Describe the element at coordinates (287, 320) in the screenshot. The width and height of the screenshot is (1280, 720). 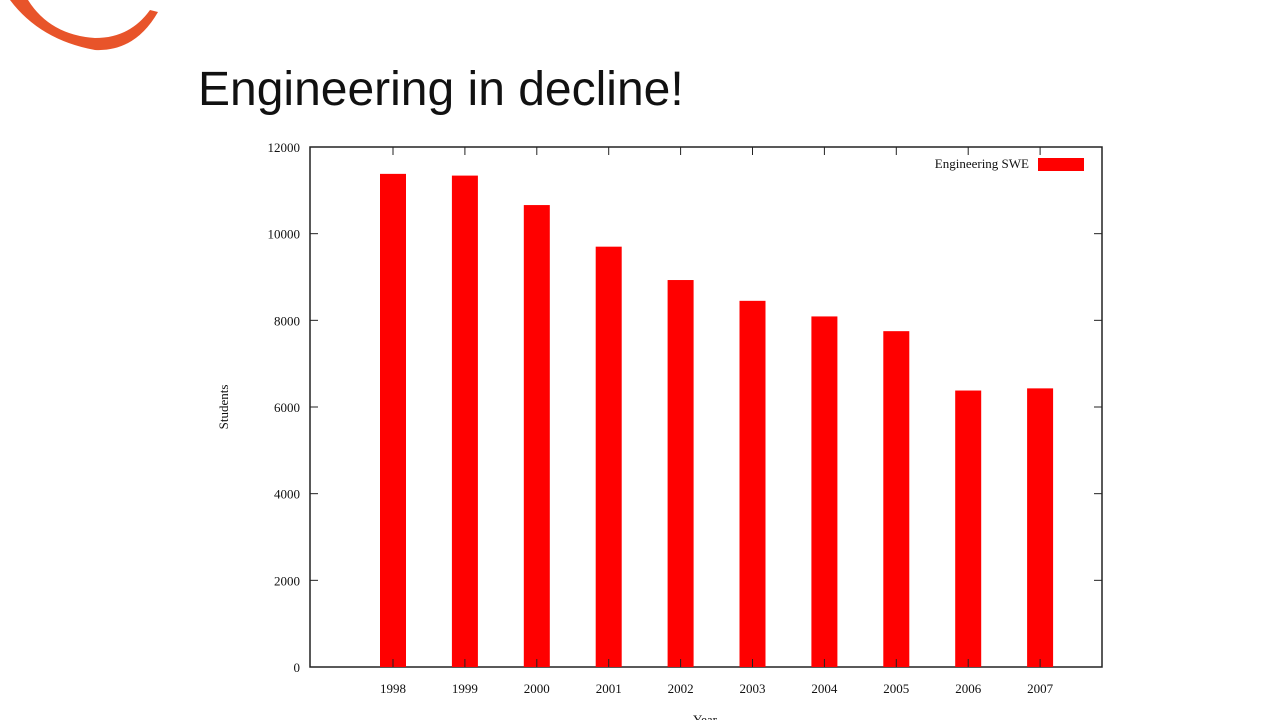
I see `y-tick-label: 8000` at that location.